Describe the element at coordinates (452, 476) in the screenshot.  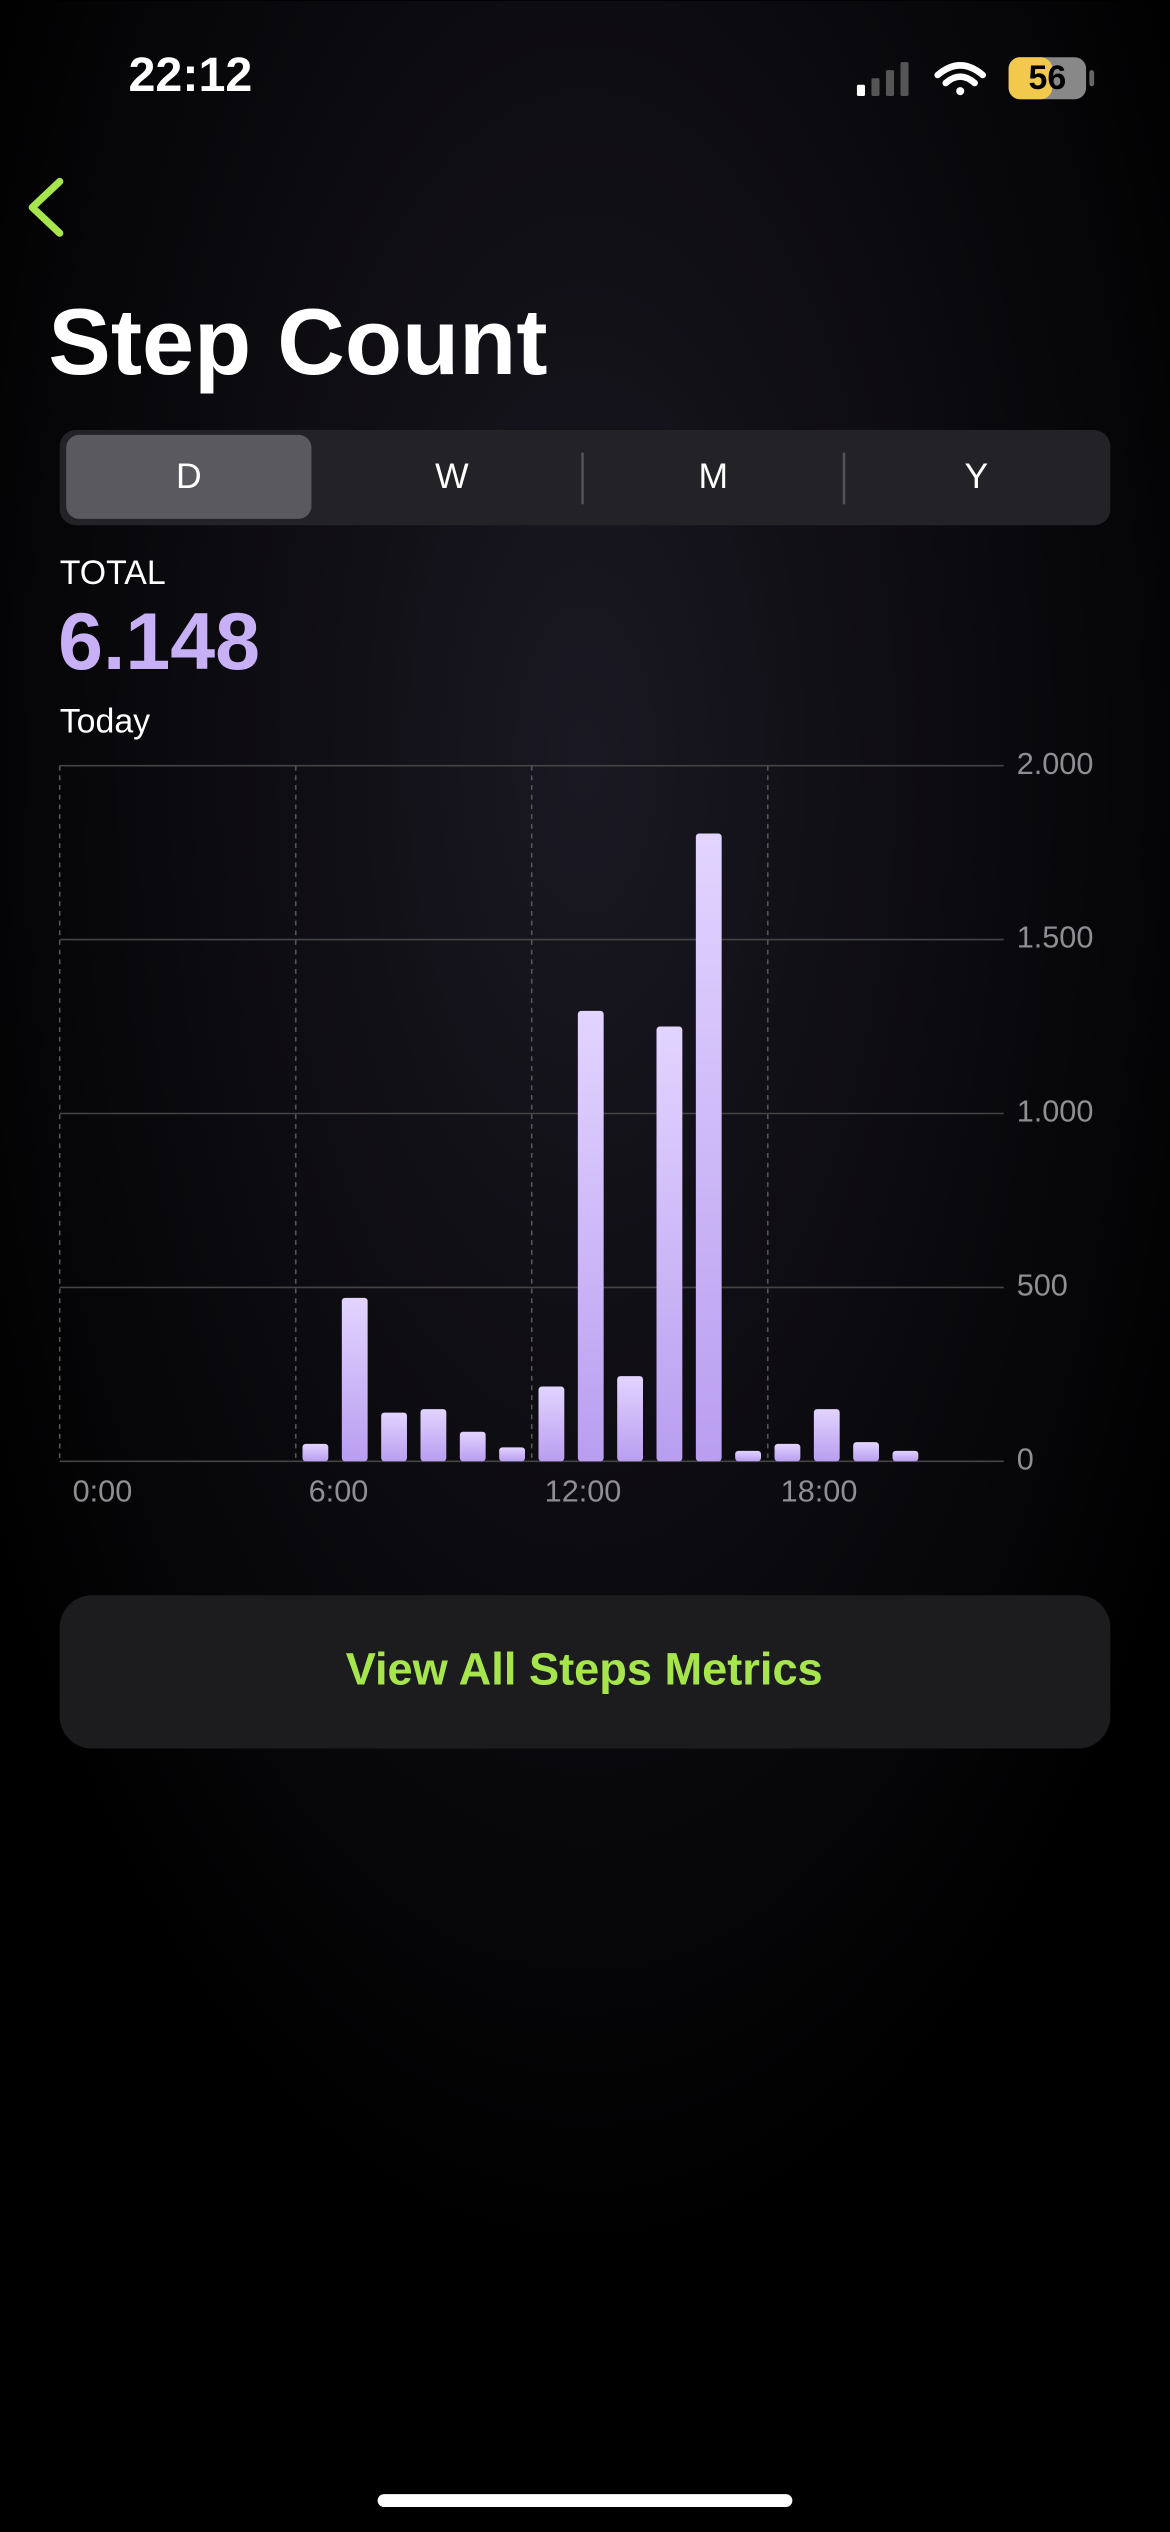
I see `segment: W` at that location.